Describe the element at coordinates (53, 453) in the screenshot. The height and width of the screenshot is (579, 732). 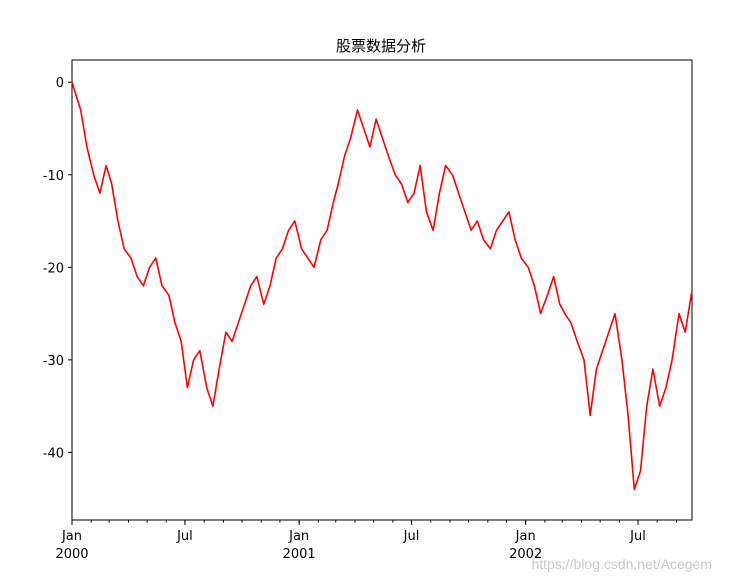
I see `y-tick-label: -40` at that location.